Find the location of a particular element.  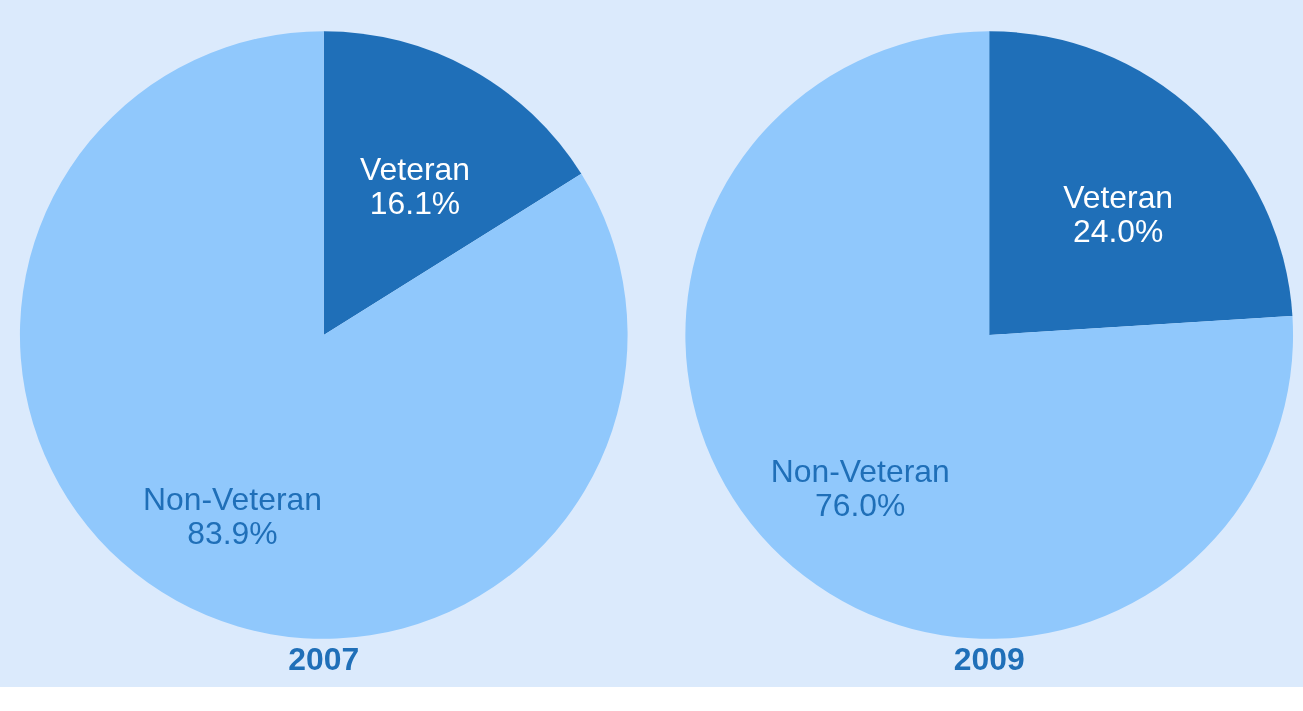

text: 2009 is located at coordinates (989, 658).